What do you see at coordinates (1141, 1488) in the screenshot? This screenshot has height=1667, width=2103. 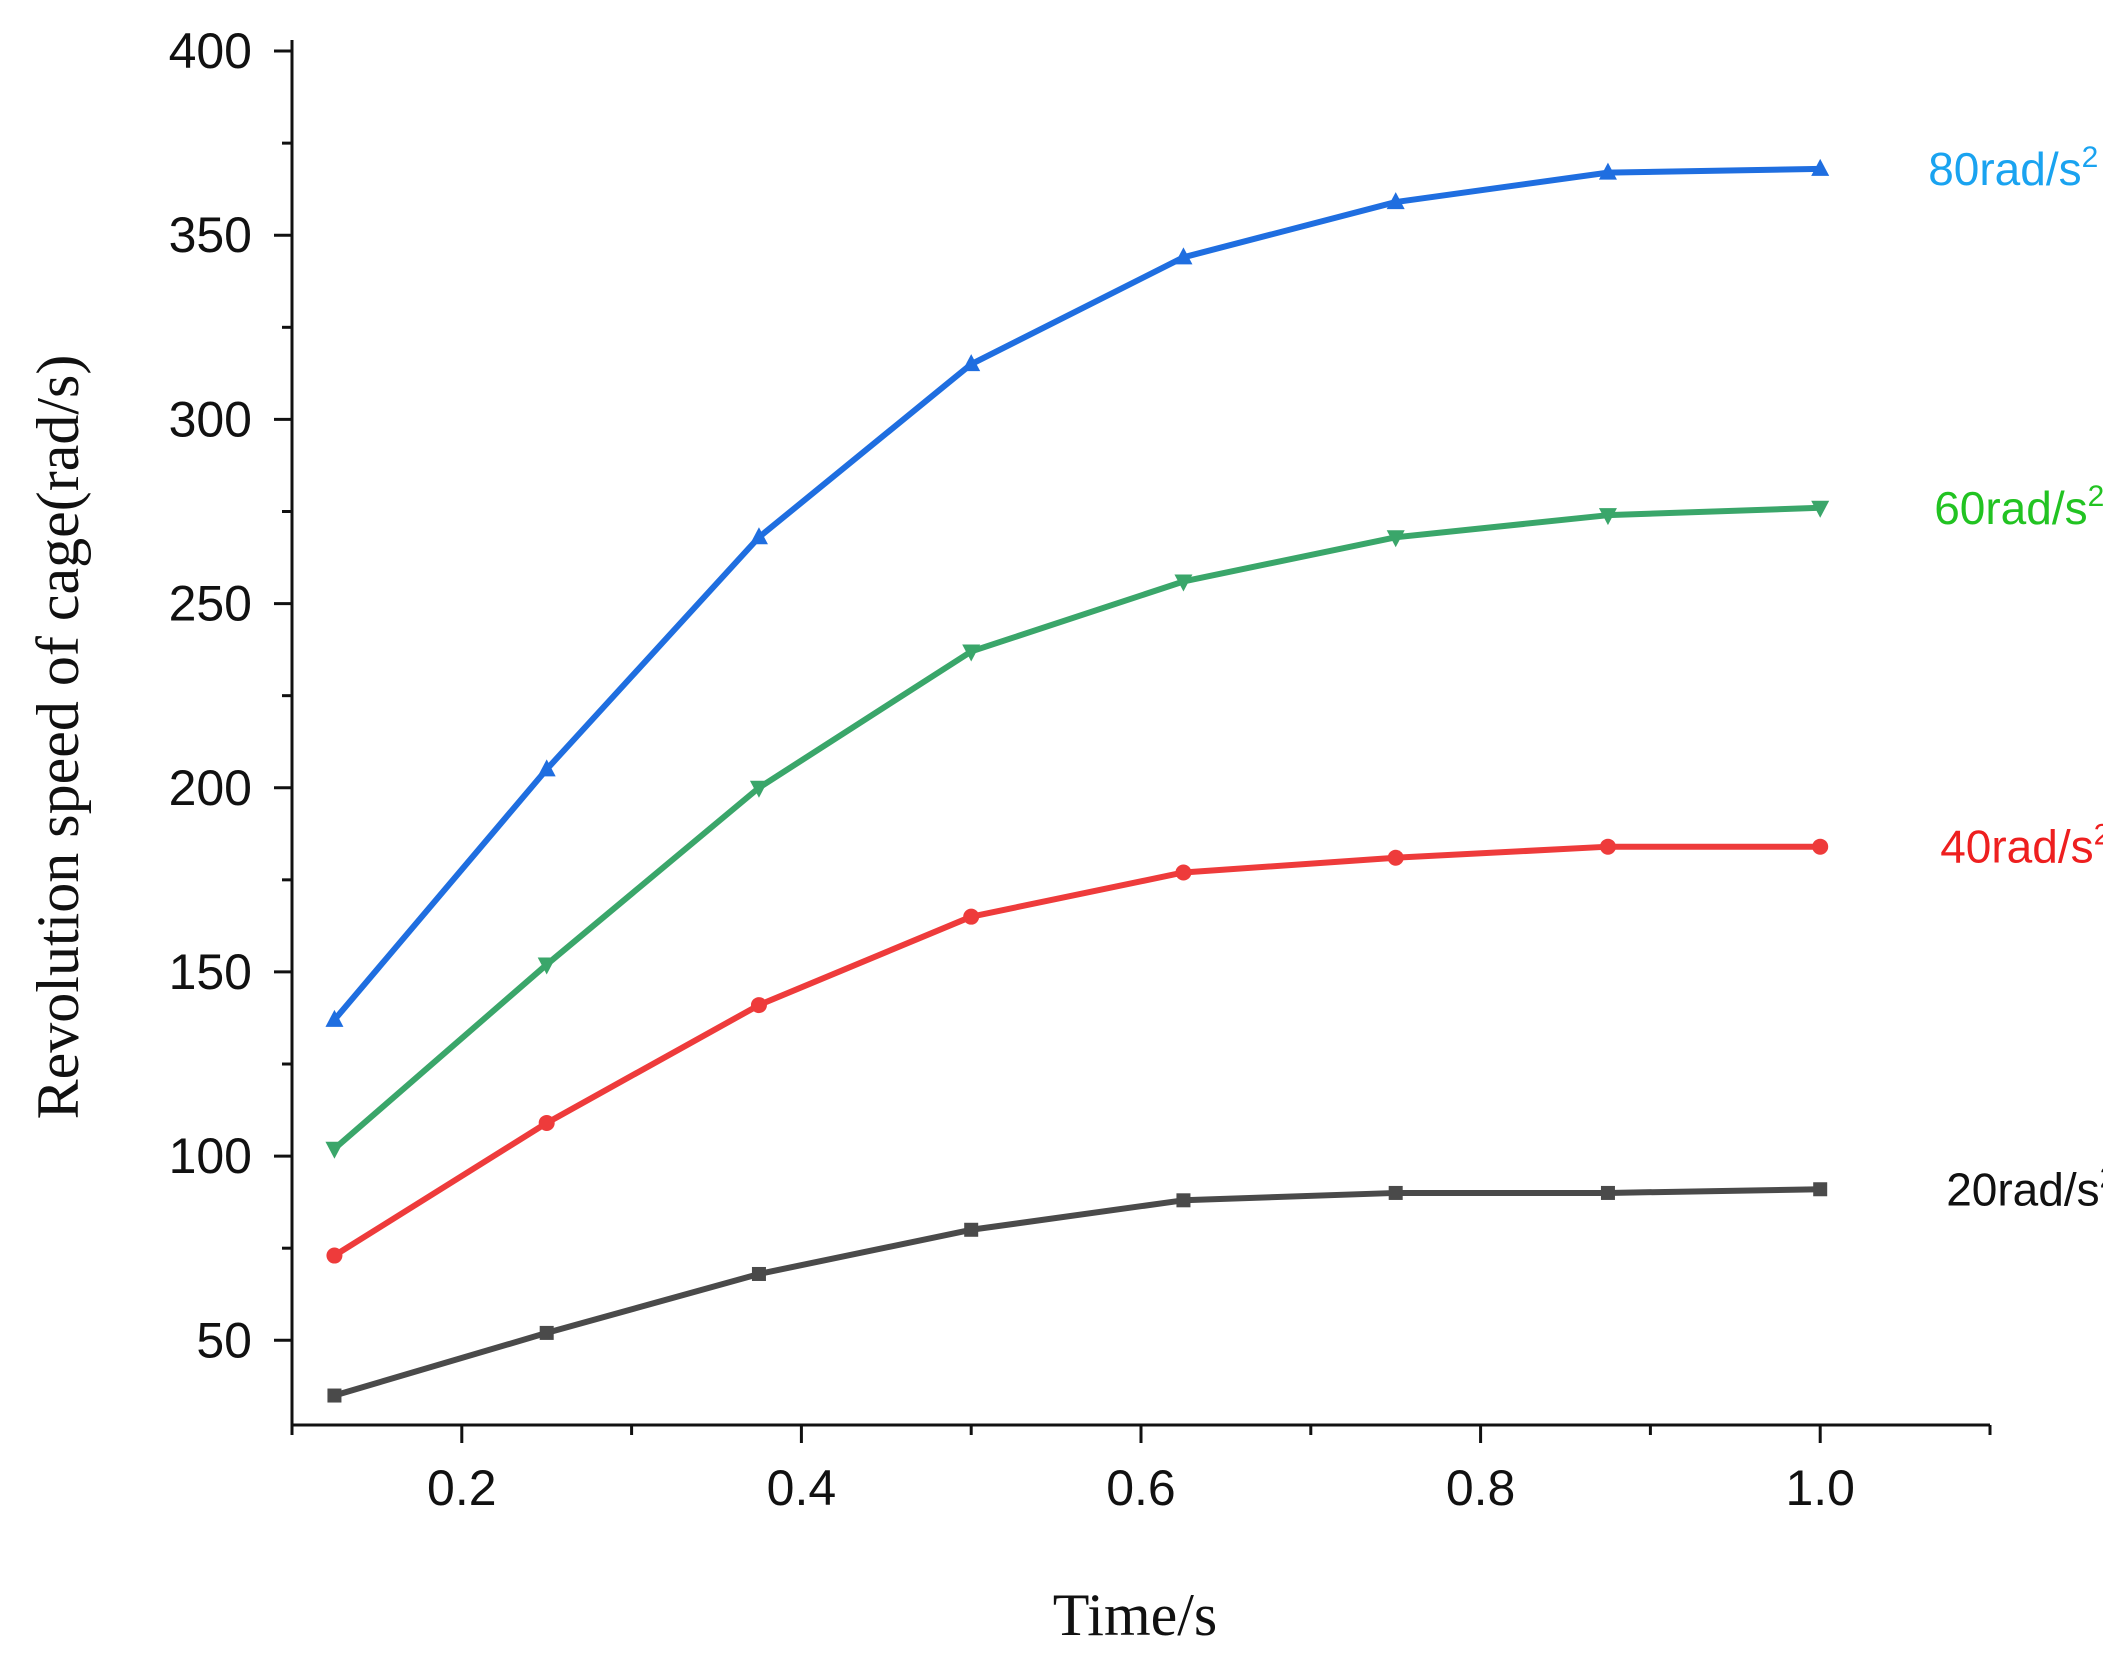 I see `x-tick-label: 0.6` at bounding box center [1141, 1488].